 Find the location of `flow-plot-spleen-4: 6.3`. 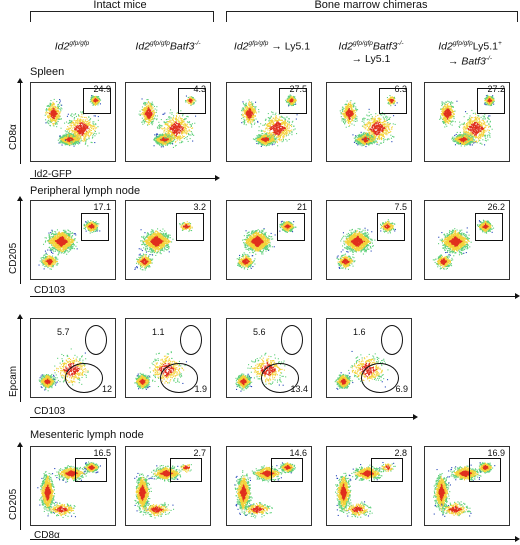

flow-plot-spleen-4: 6.3 is located at coordinates (369, 122).